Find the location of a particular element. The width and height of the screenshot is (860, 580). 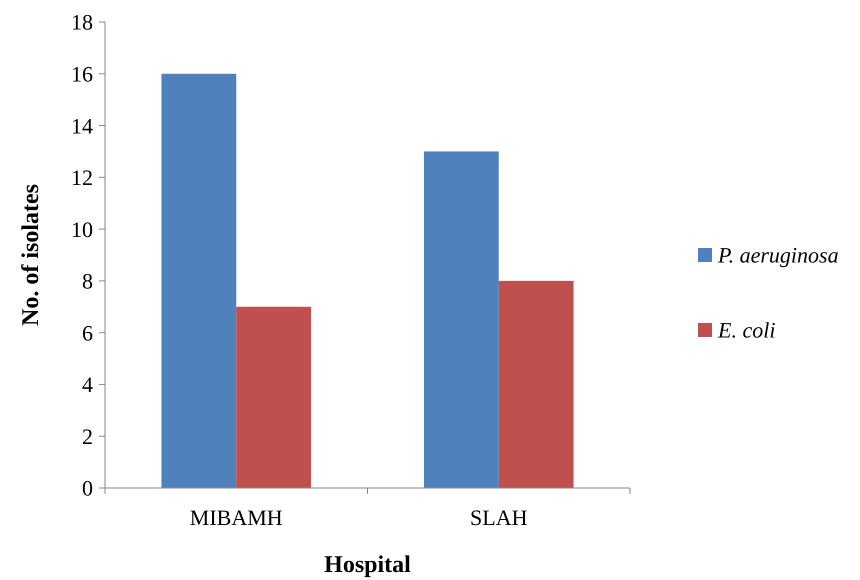

y-tick-label: 14 is located at coordinates (82, 125).